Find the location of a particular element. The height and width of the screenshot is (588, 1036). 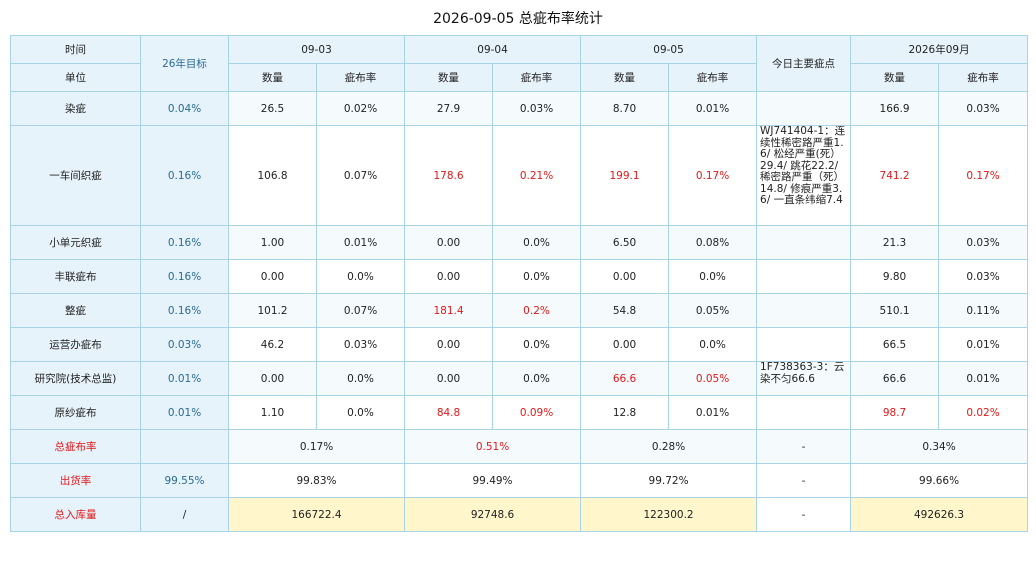

cell-note: 1F738363-3：云染不匀66.6 is located at coordinates (804, 378).